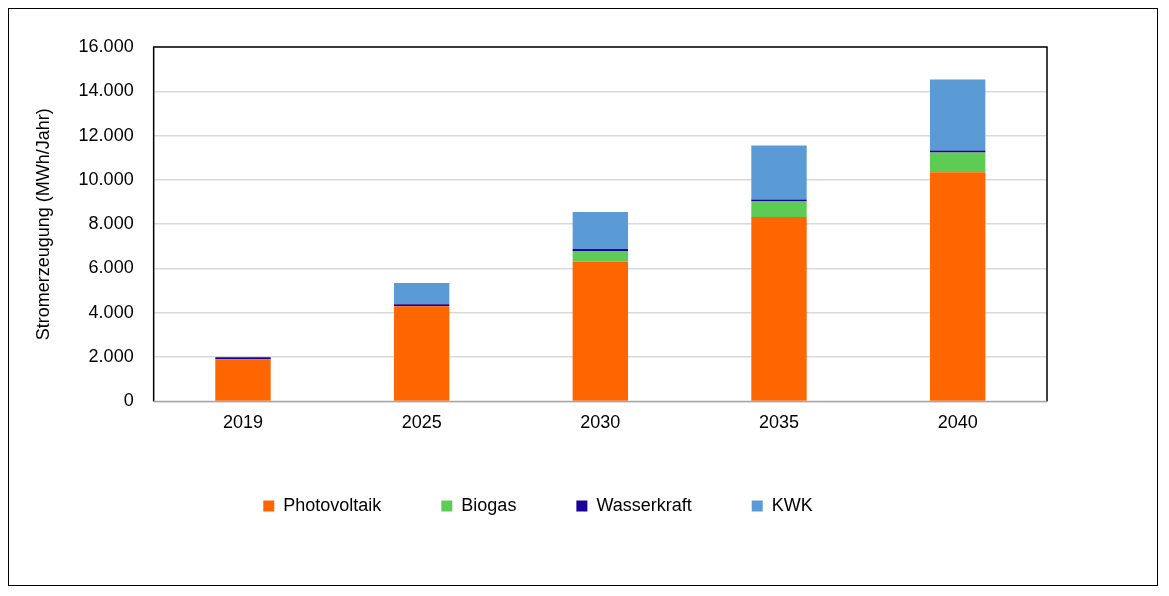  Describe the element at coordinates (421, 422) in the screenshot. I see `x-tick-label: 2025` at that location.